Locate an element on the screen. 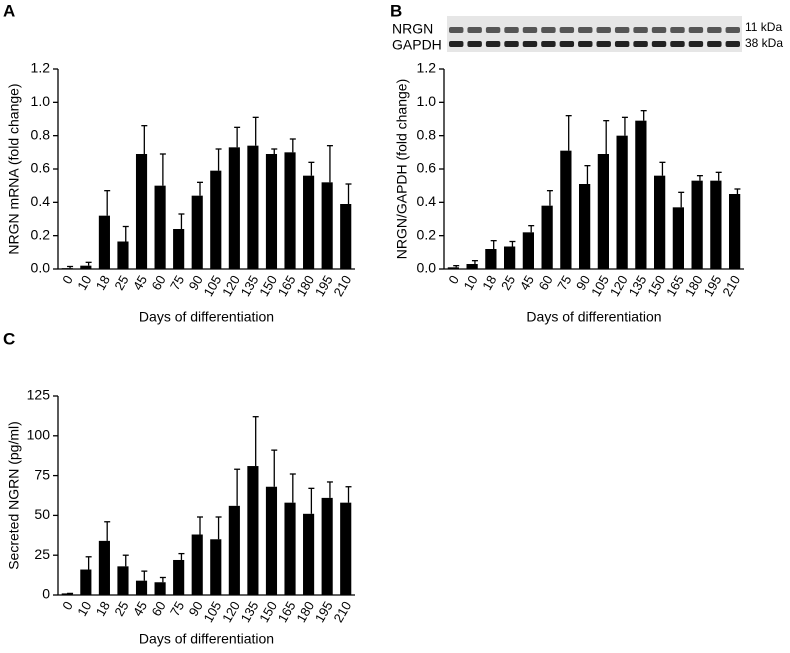 The image size is (790, 653). blot-size-label: 11 kDa is located at coordinates (763, 27).